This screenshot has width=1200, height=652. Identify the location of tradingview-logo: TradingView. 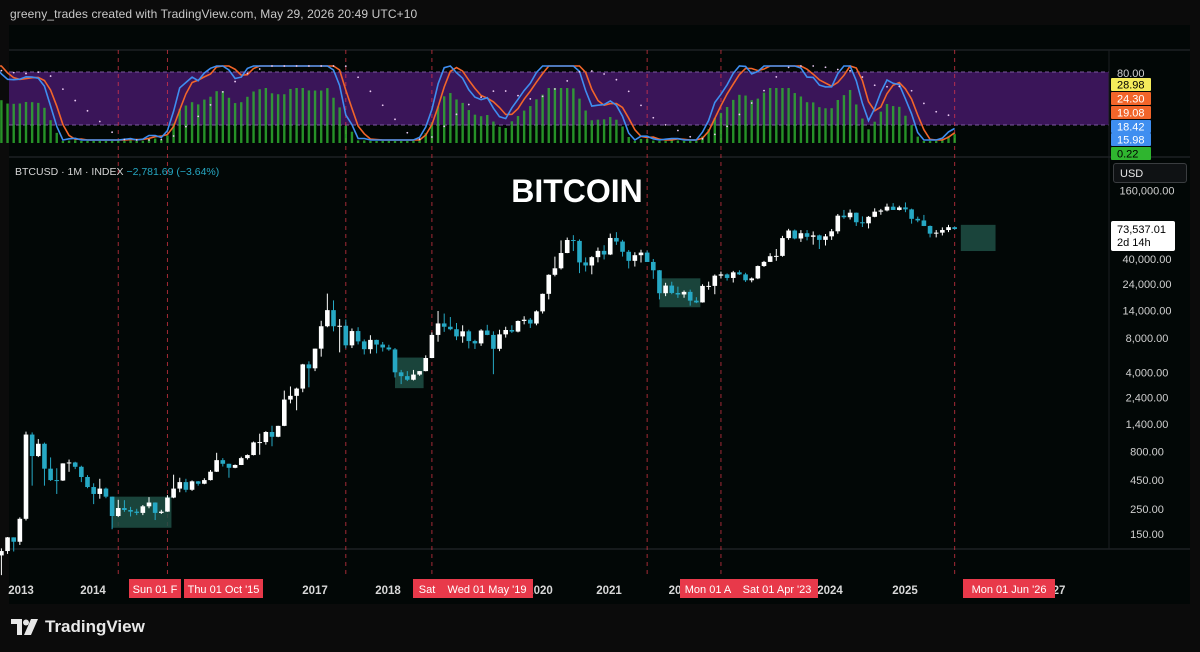
(78, 627).